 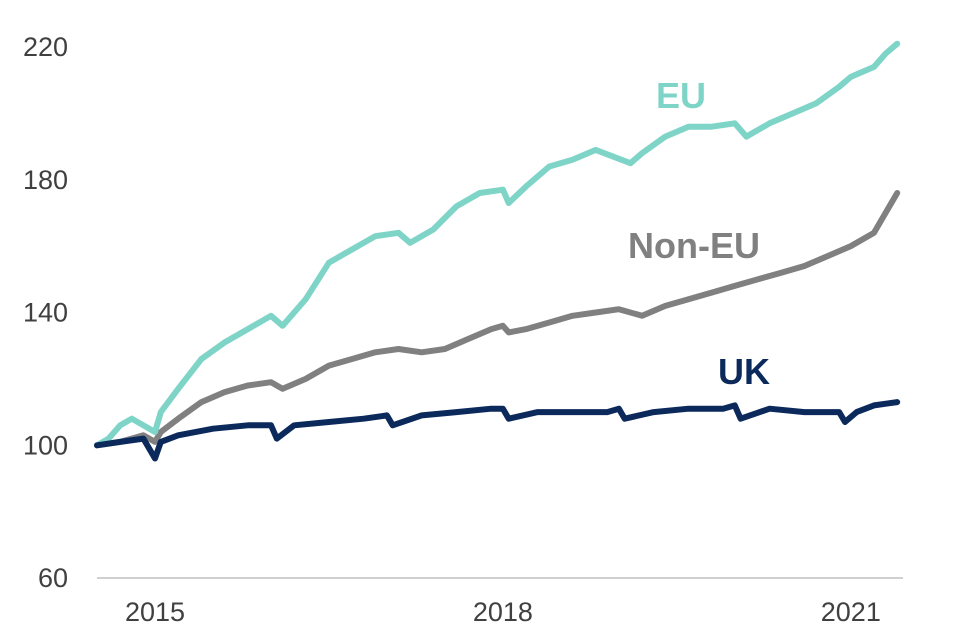 What do you see at coordinates (45, 445) in the screenshot?
I see `y-tick-label-100: 100` at bounding box center [45, 445].